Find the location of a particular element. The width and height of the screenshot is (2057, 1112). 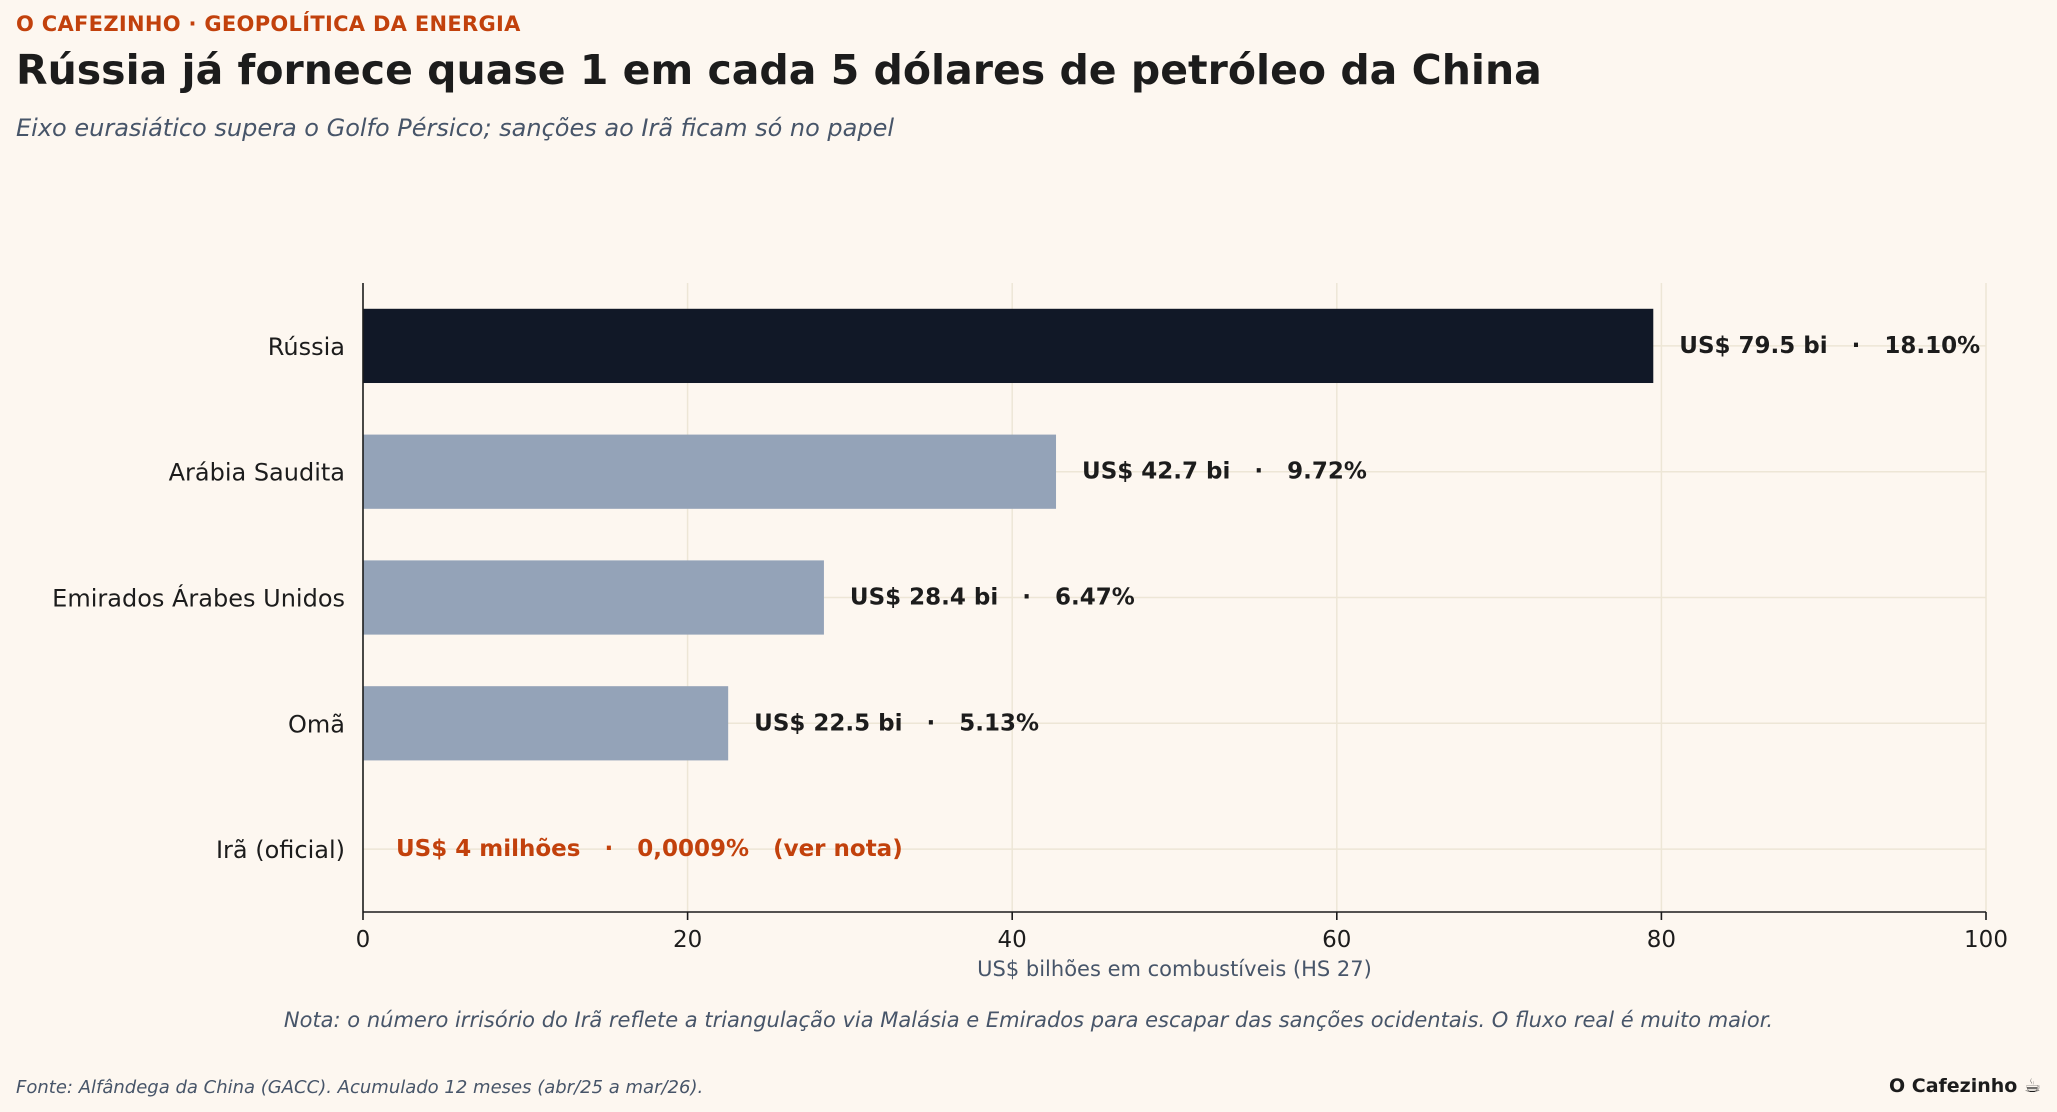

x-tick-label-4: 80 is located at coordinates (1661, 940).